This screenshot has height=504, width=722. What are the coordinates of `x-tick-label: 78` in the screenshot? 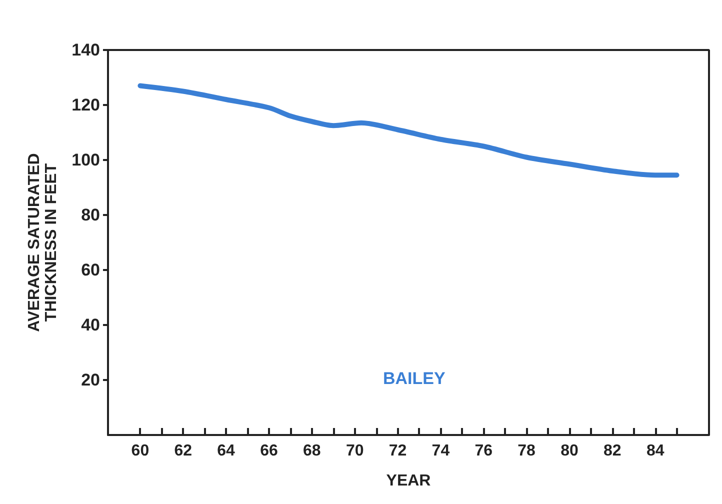 It's located at (527, 451).